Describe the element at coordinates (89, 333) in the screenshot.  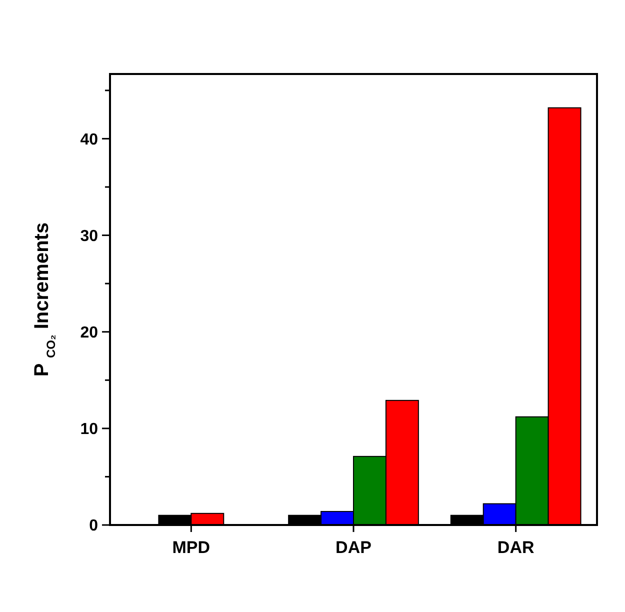
I see `y-tick-label: 20` at that location.